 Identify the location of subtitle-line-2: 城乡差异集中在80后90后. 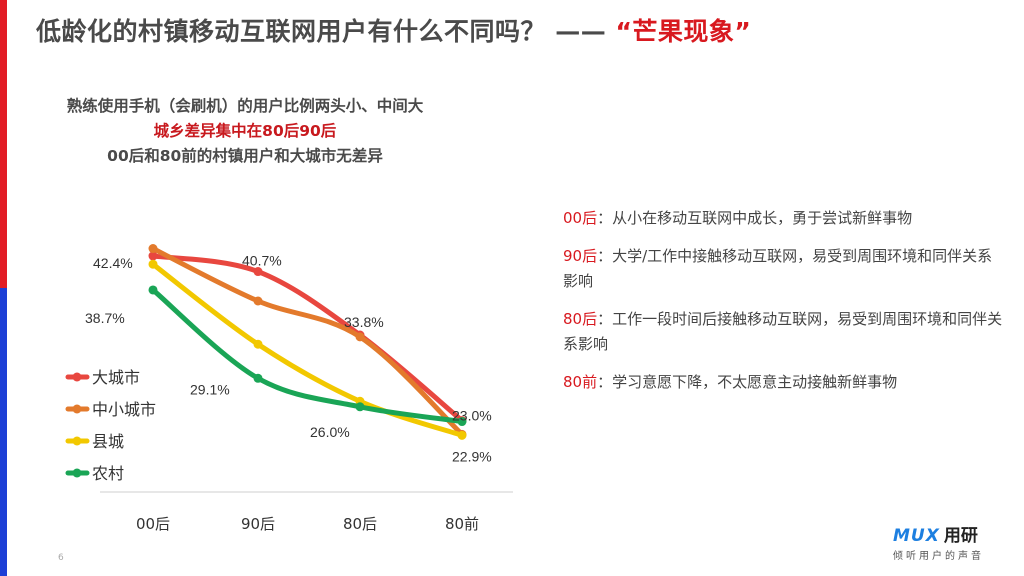
(245, 131).